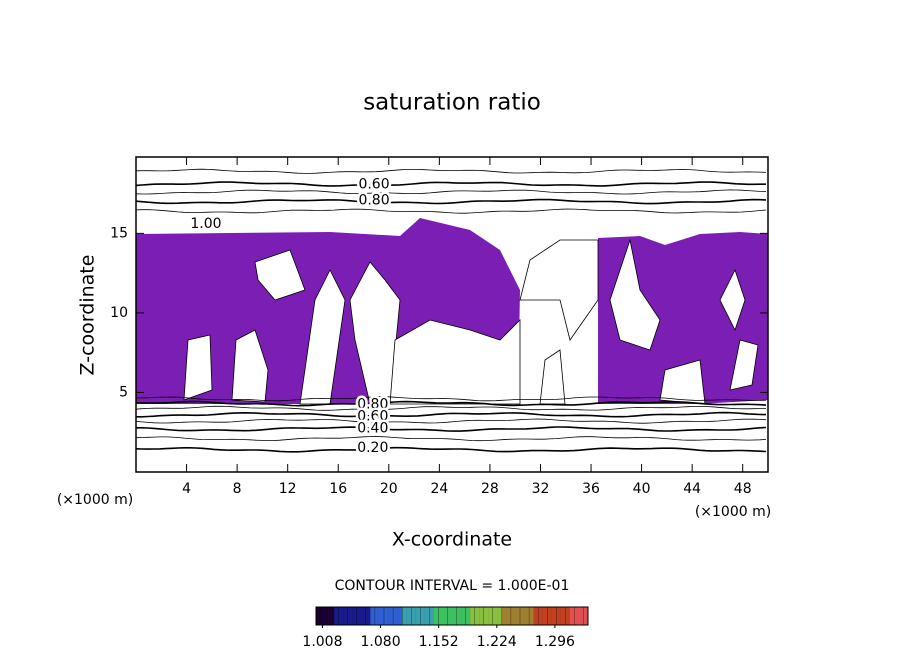 This screenshot has height=654, width=904. What do you see at coordinates (642, 489) in the screenshot?
I see `x-tick-label: 40` at bounding box center [642, 489].